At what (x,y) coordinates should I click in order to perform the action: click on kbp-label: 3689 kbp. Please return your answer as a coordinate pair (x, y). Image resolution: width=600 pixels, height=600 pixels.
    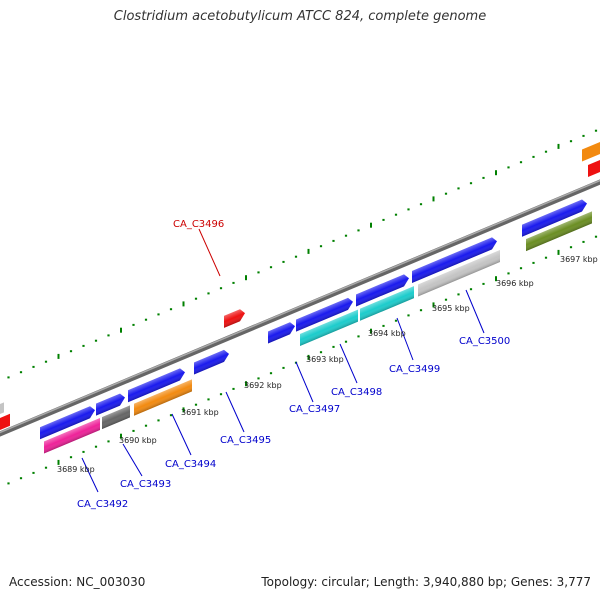
    Looking at the image, I should click on (76, 469).